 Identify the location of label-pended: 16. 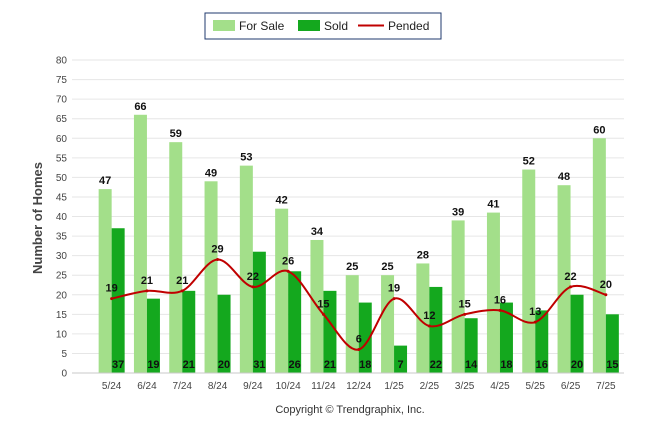
(500, 300).